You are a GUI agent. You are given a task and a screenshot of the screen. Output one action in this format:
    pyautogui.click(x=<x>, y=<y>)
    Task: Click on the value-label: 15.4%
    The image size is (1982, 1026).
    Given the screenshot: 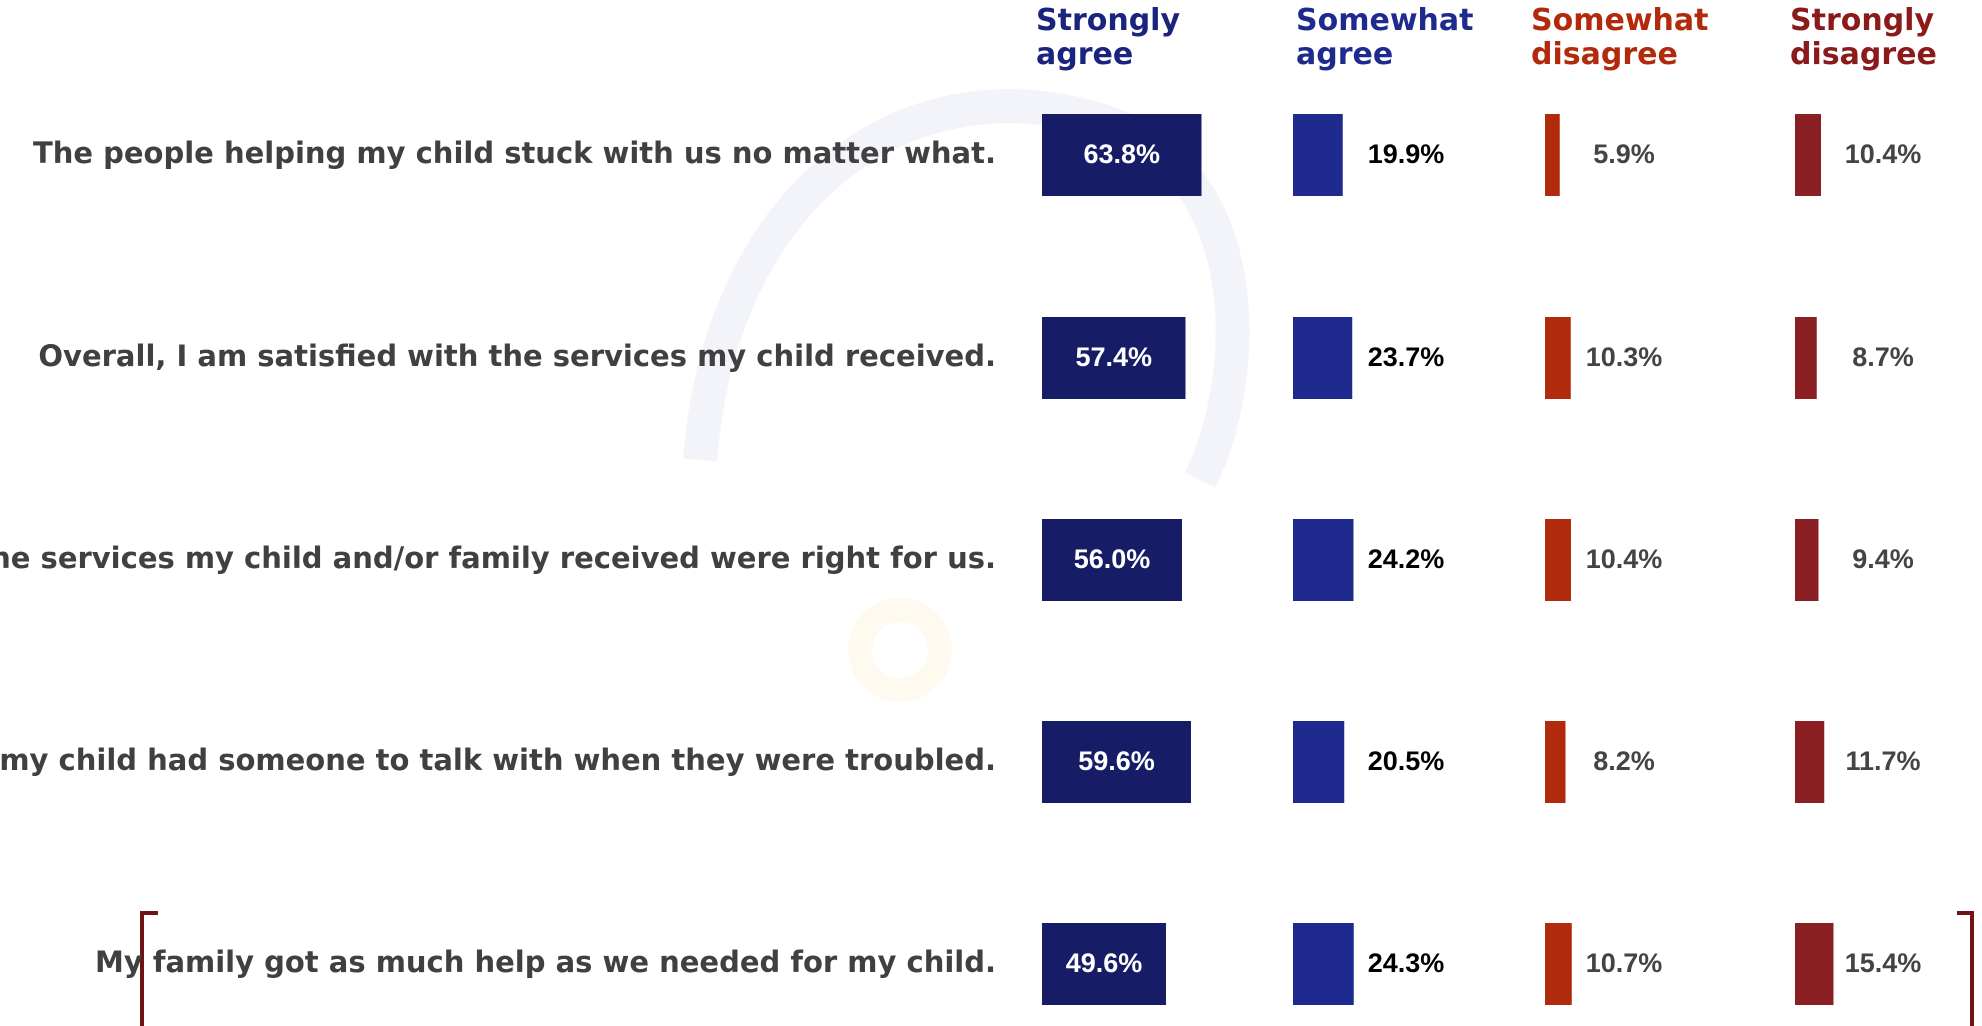 What is the action you would take?
    pyautogui.click(x=1883, y=963)
    